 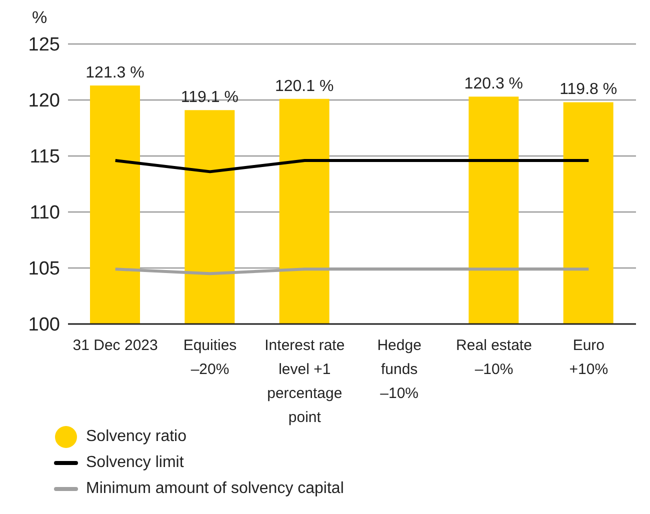 What do you see at coordinates (135, 463) in the screenshot?
I see `legend-label: Solvency limit` at bounding box center [135, 463].